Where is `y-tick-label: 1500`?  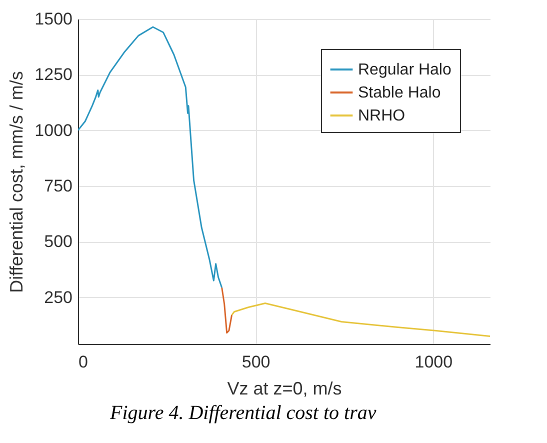
y-tick-label: 1500 is located at coordinates (53, 19).